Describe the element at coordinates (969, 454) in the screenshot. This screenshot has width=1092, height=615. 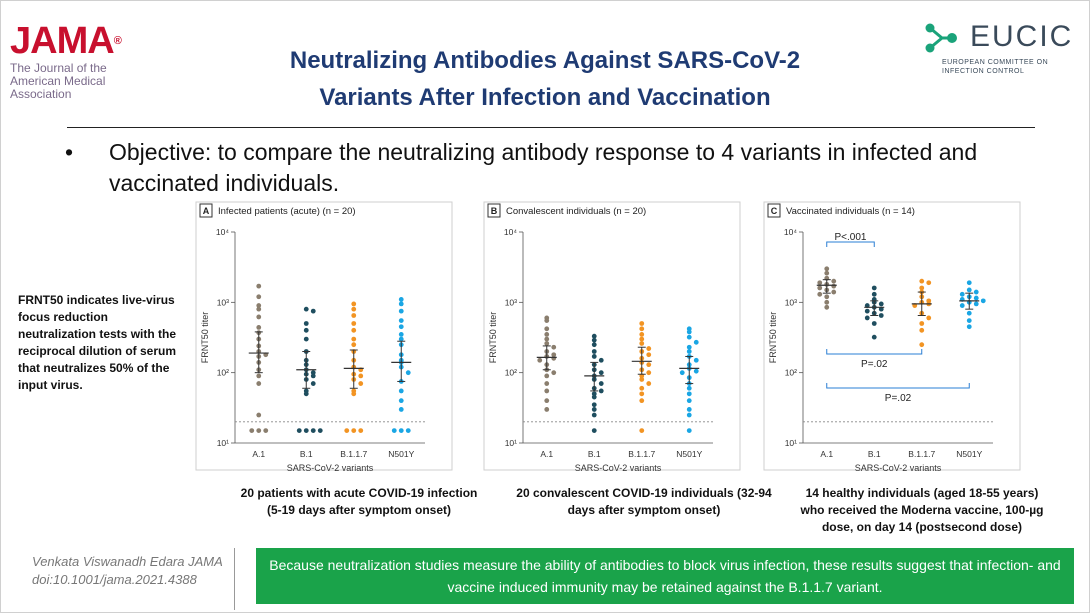
I see `x-tick-label: N501Y` at that location.